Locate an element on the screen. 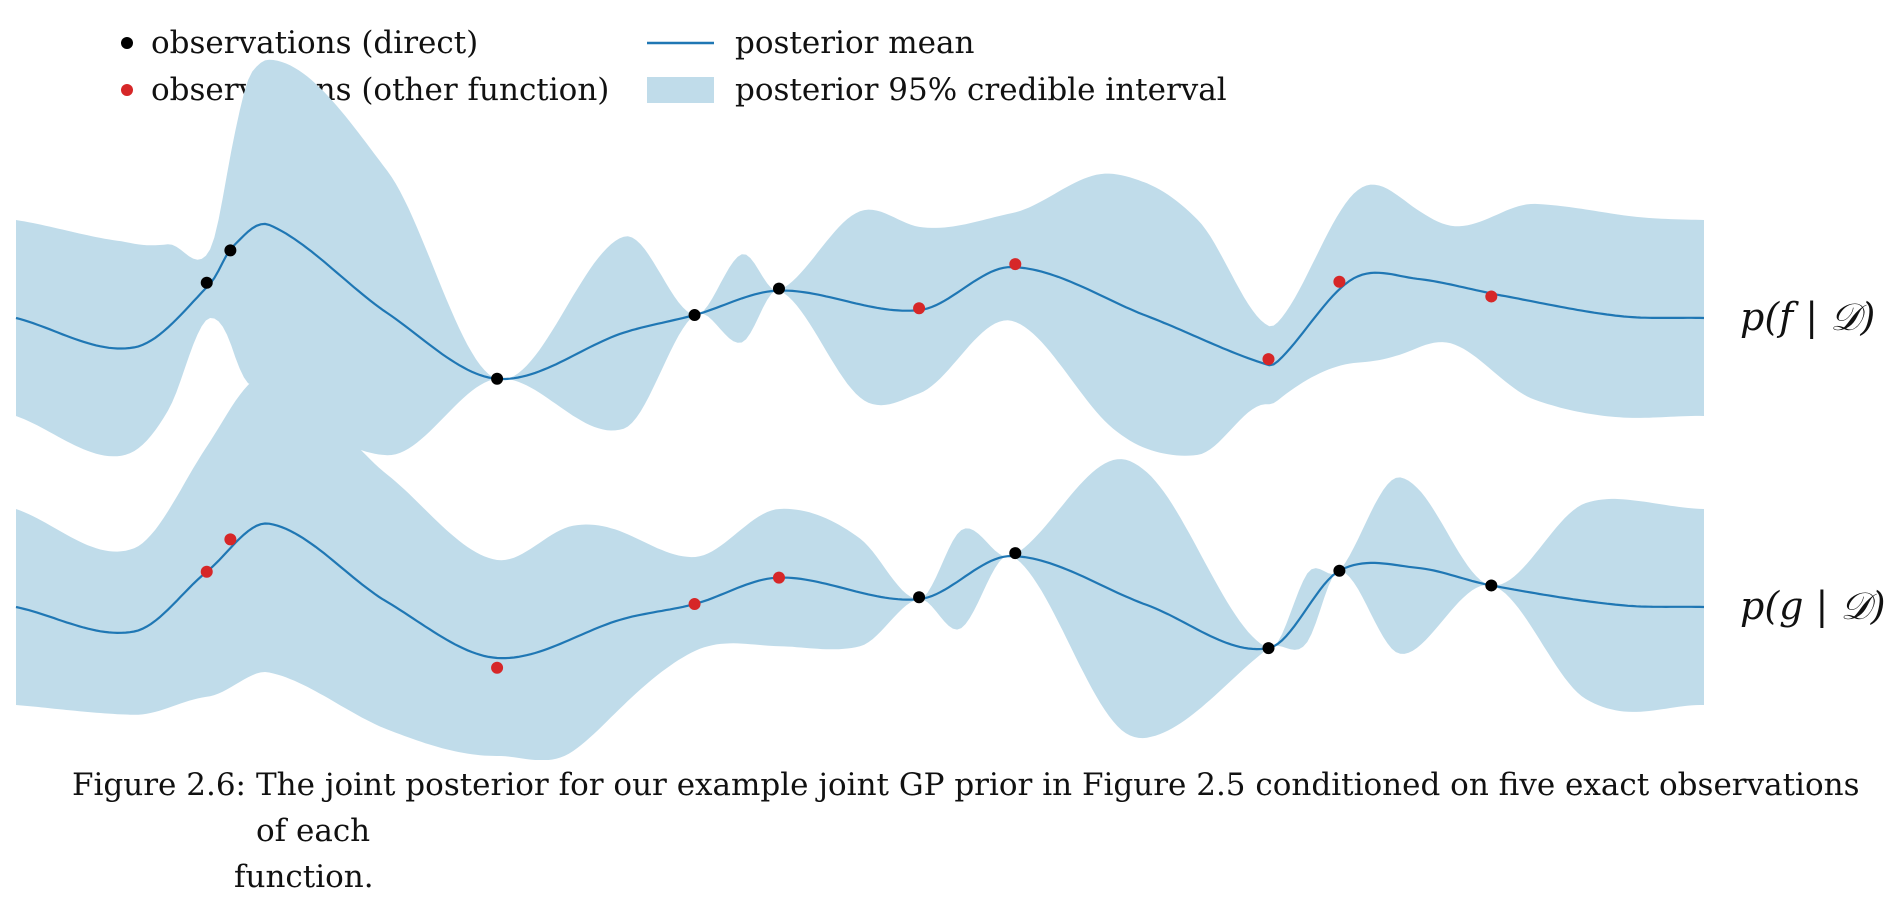 The width and height of the screenshot is (1902, 900). legend-label-obs-other: observations (other function) is located at coordinates (380, 90).